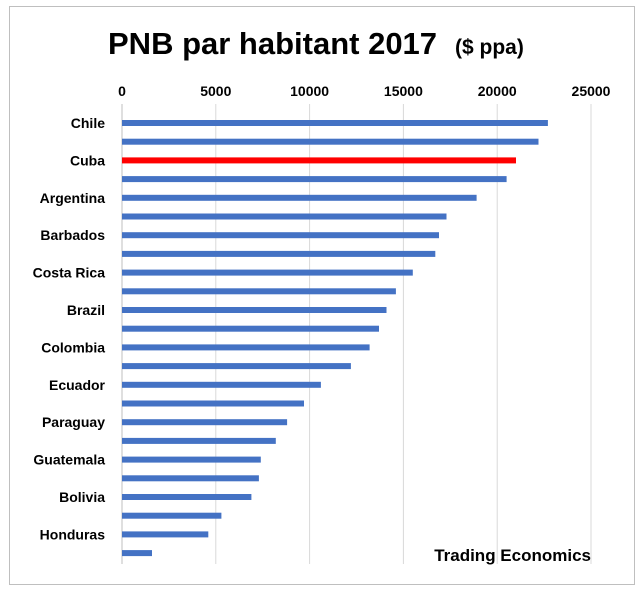  What do you see at coordinates (403, 91) in the screenshot?
I see `x-tick-label: 15000` at bounding box center [403, 91].